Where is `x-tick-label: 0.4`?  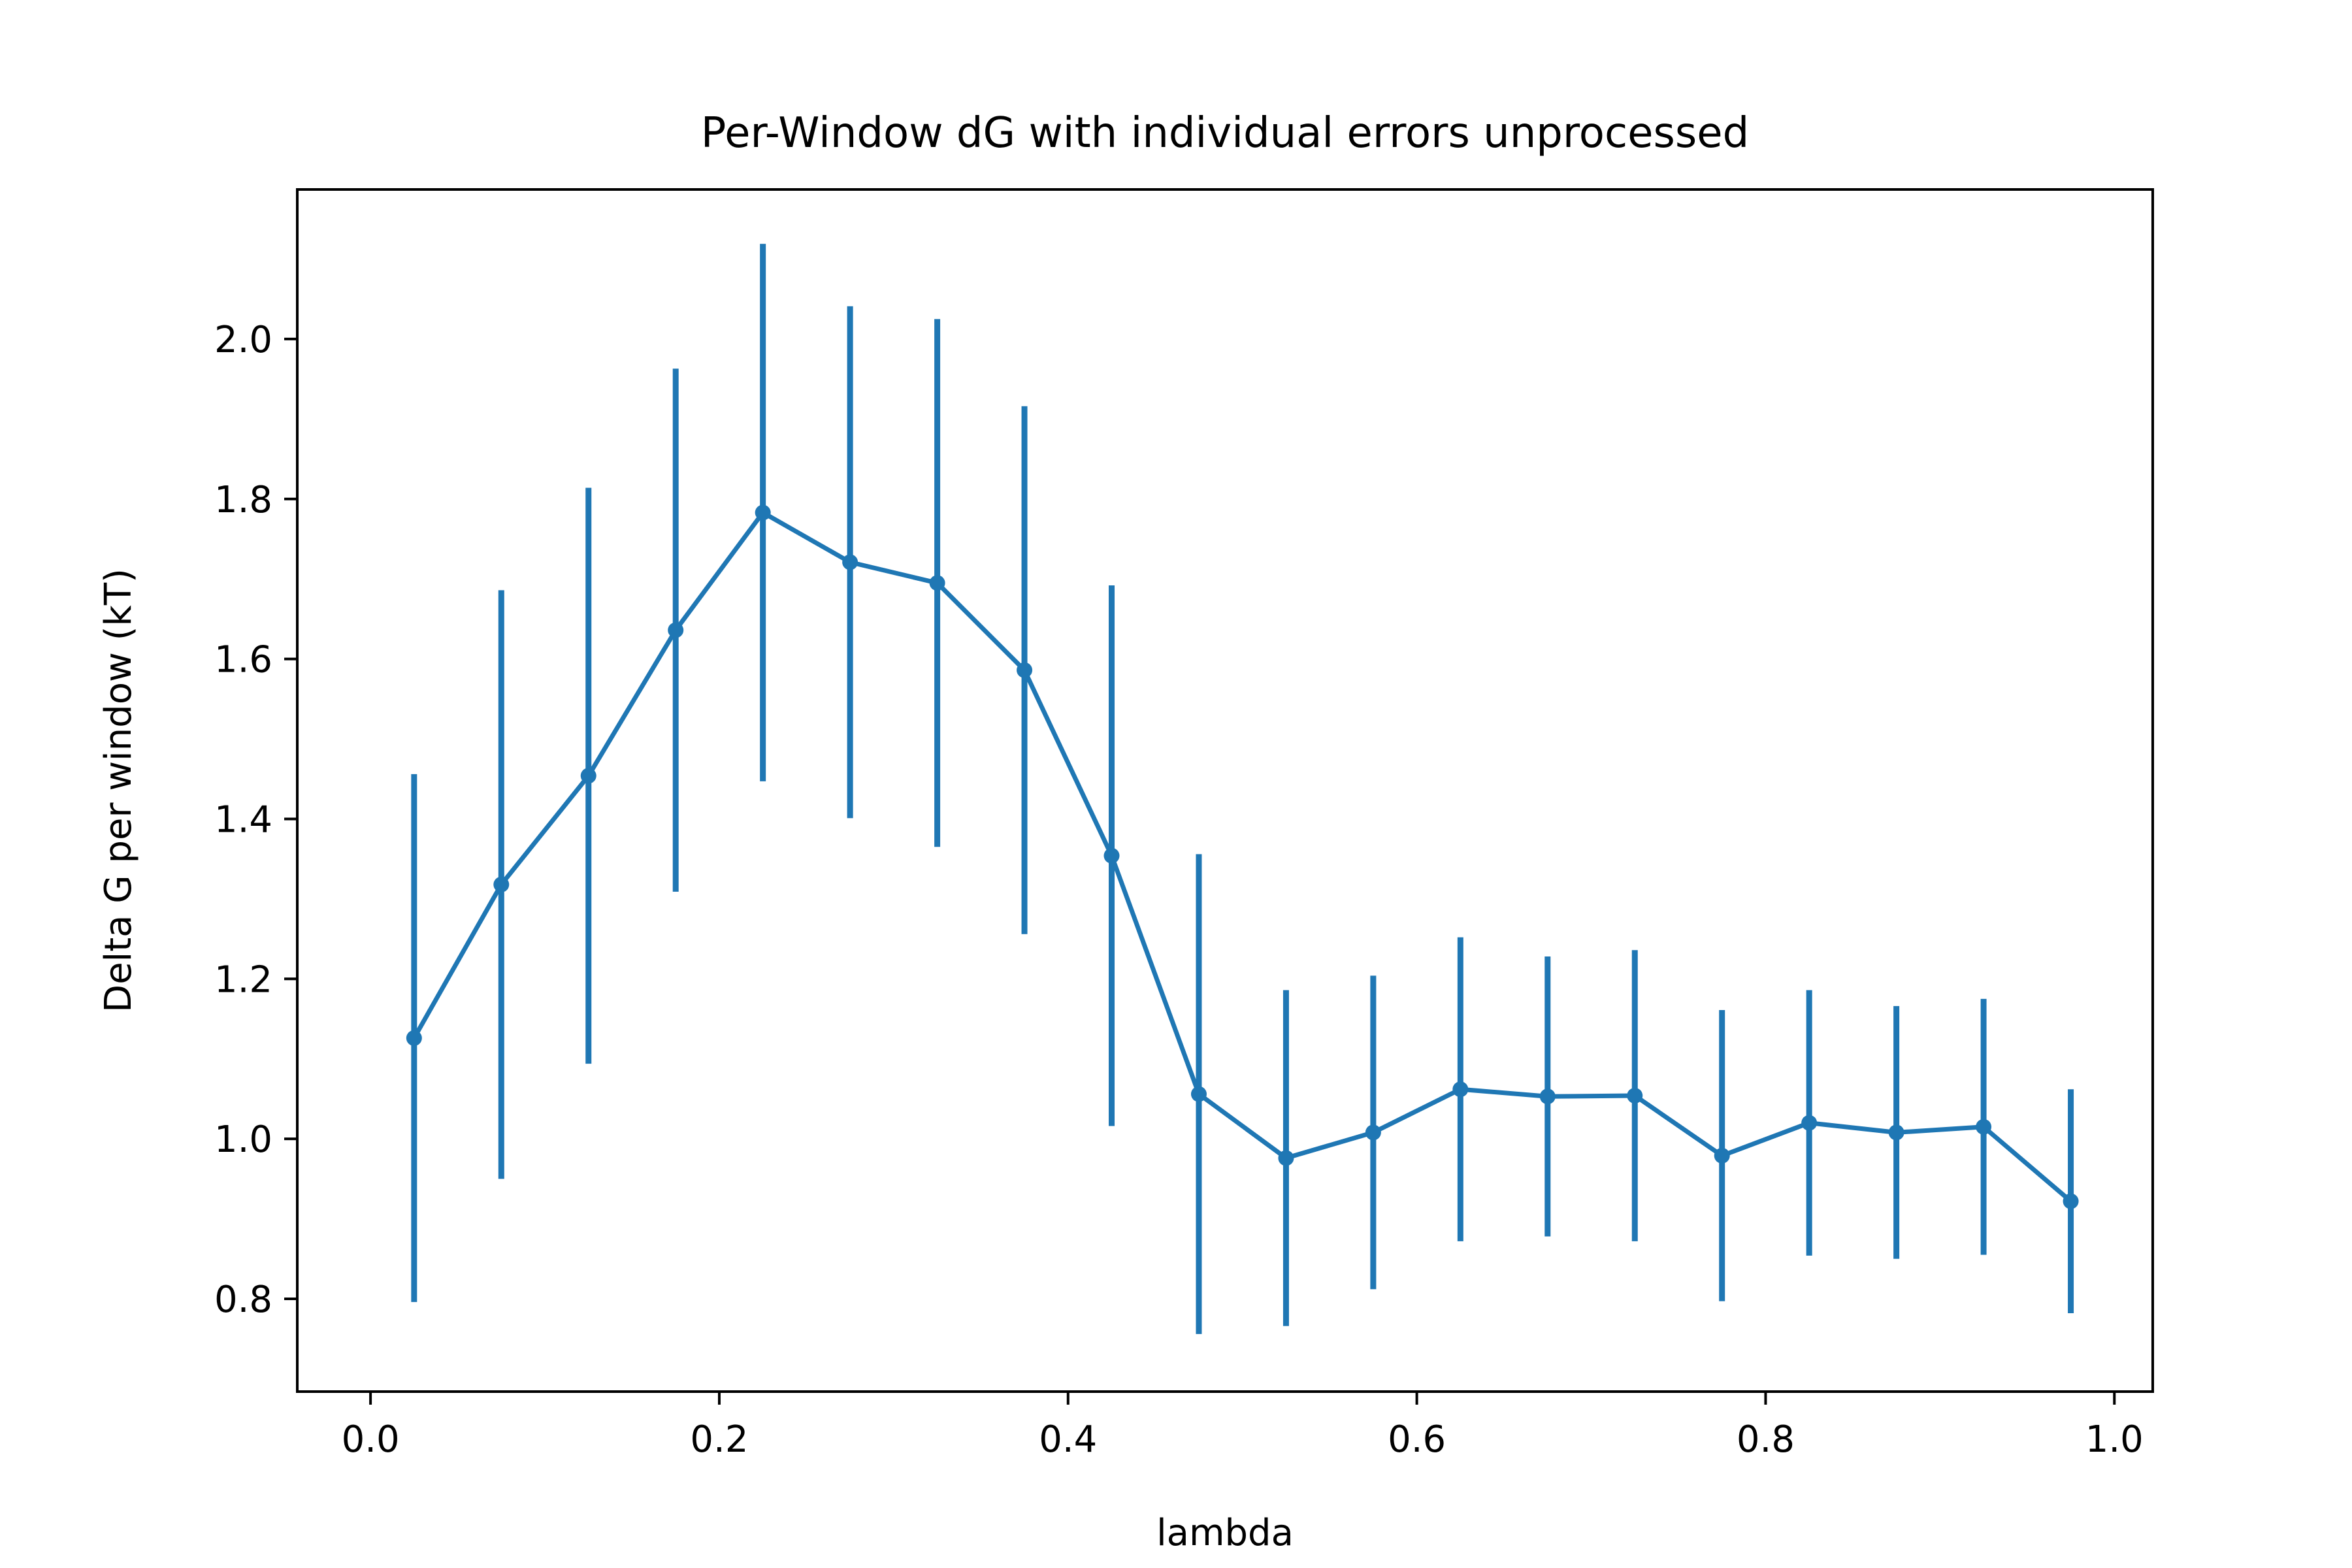 x-tick-label: 0.4 is located at coordinates (1068, 1439).